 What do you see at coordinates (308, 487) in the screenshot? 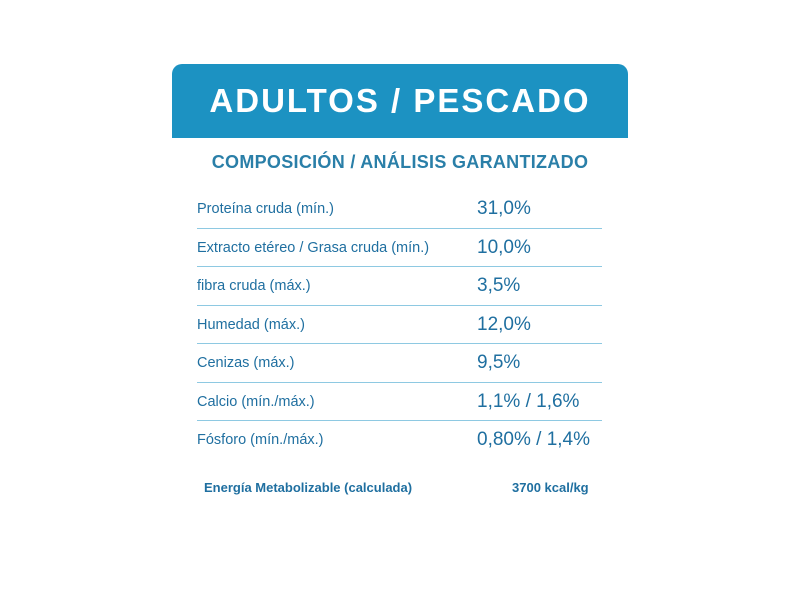
I see `energy-label: Energía Metabolizable (calculada)` at bounding box center [308, 487].